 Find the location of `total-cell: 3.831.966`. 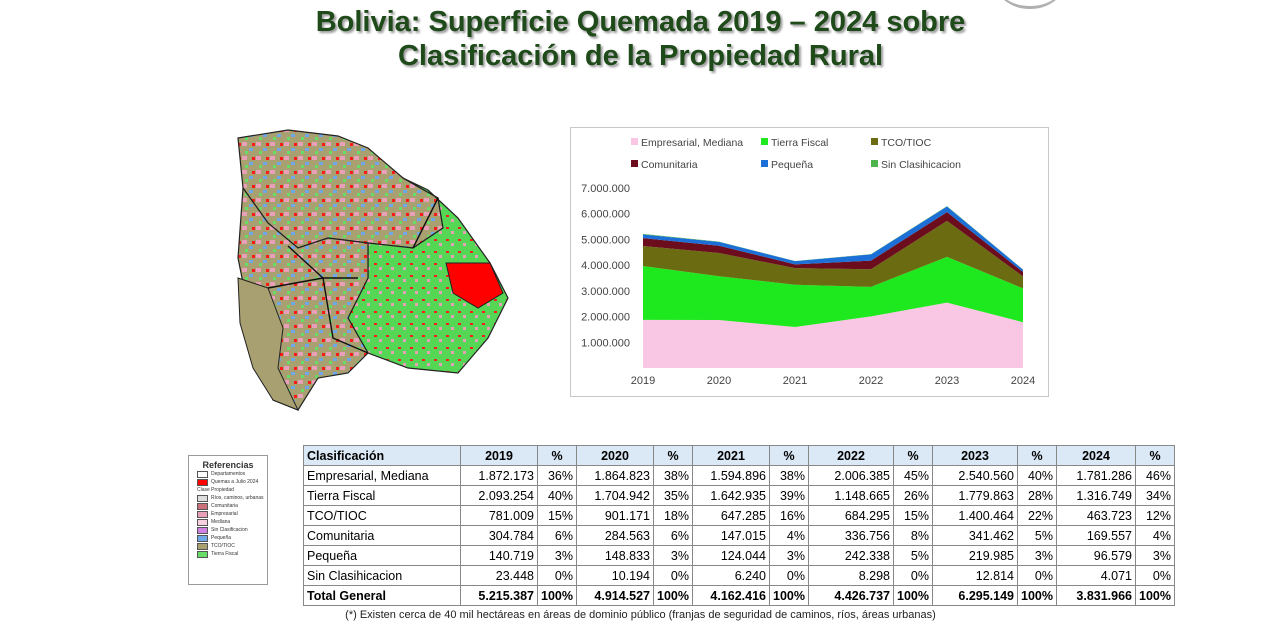

total-cell: 3.831.966 is located at coordinates (1096, 595).